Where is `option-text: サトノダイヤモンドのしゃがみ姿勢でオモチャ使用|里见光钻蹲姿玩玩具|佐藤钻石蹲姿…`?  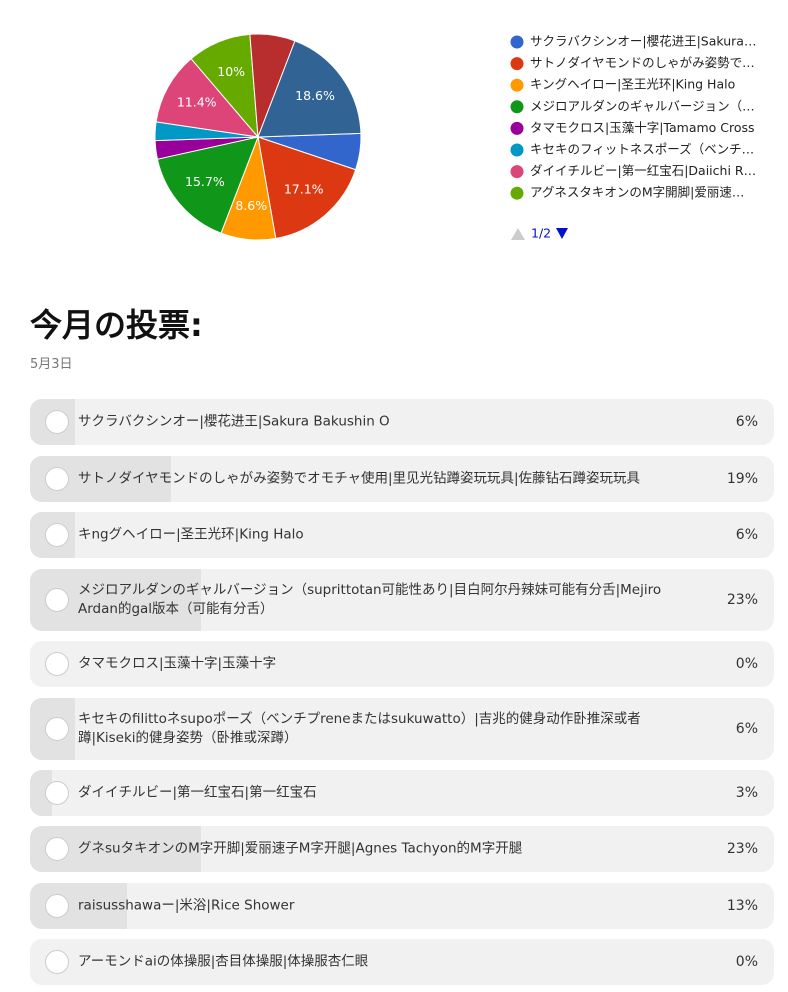
option-text: サトノダイヤモンドのしゃがみ姿勢でオモチャ使用|里见光钻蹲姿玩玩具|佐藤钻石蹲姿… is located at coordinates (359, 478).